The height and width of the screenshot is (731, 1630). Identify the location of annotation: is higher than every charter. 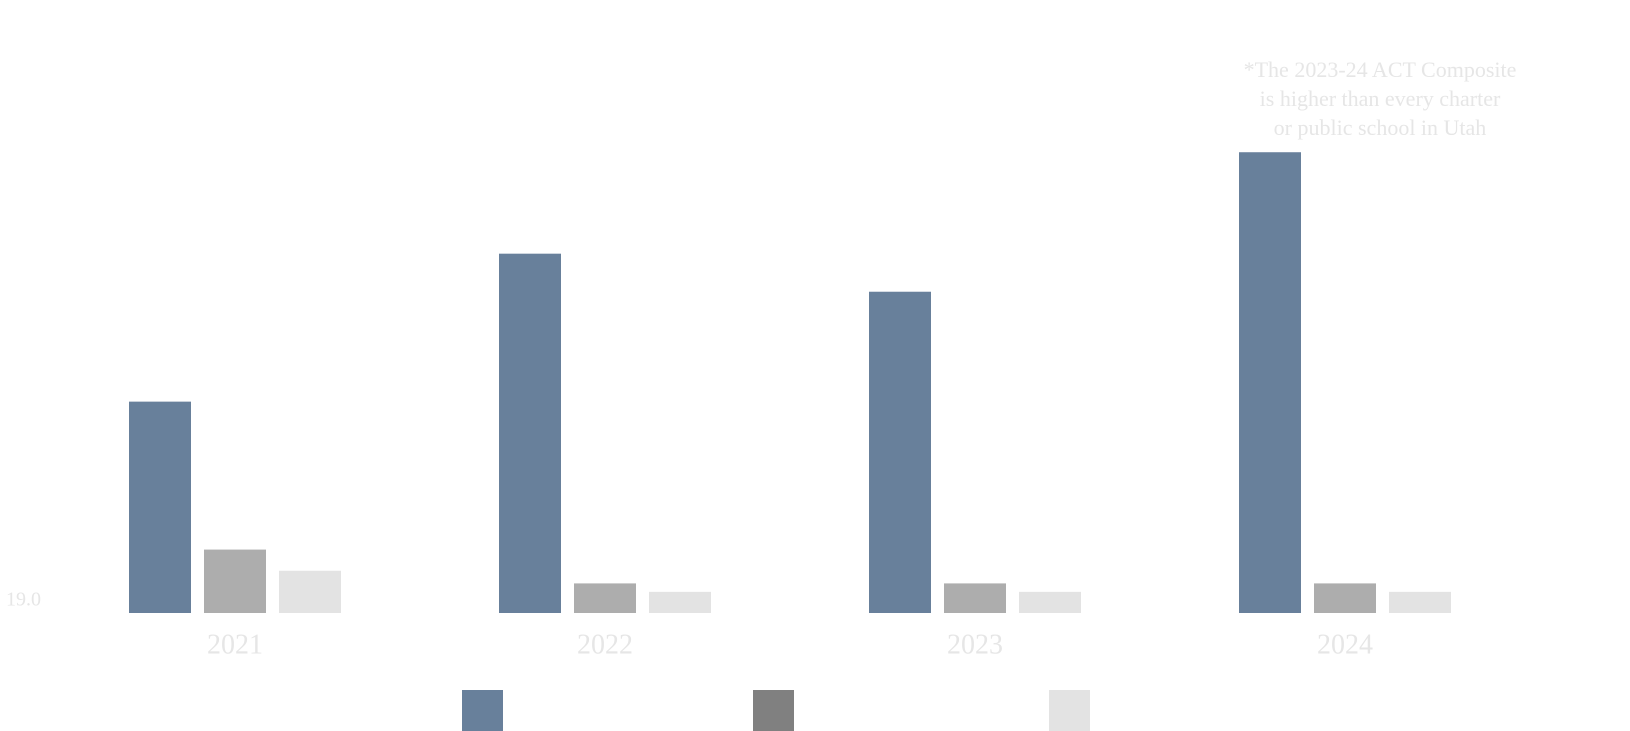
(1380, 98).